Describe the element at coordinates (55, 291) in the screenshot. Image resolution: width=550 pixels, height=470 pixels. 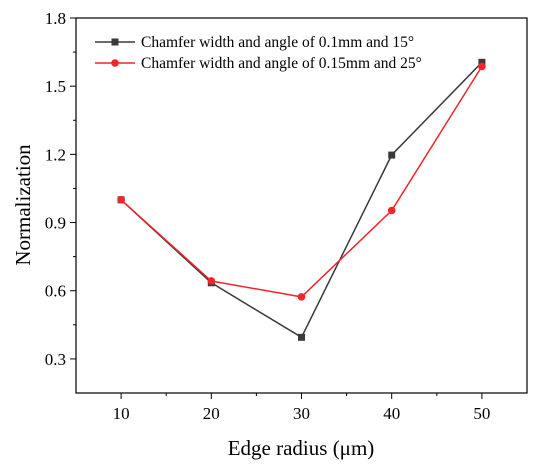
I see `y-tick-label: 0.6` at that location.